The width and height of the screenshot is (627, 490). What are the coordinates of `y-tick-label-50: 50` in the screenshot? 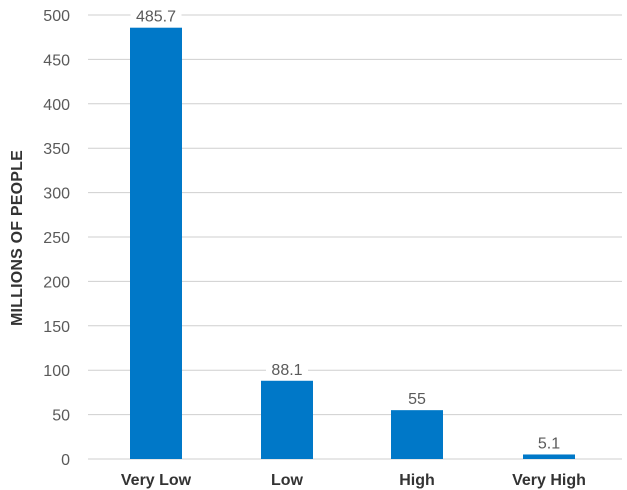 It's located at (61, 416).